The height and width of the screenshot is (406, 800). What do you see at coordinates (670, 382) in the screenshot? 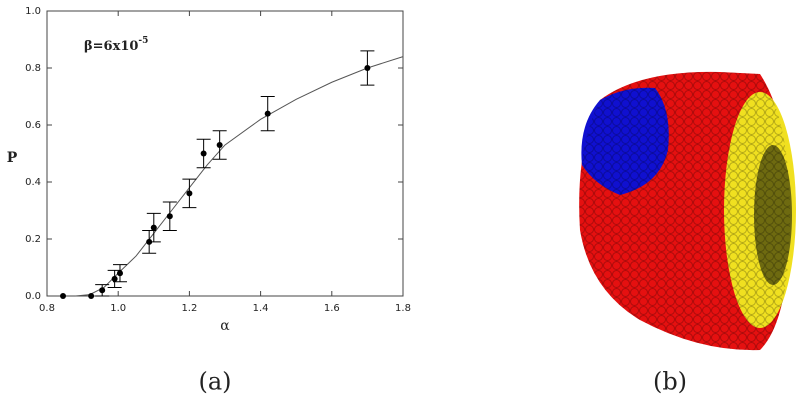
I see `caption: (b)` at bounding box center [670, 382].